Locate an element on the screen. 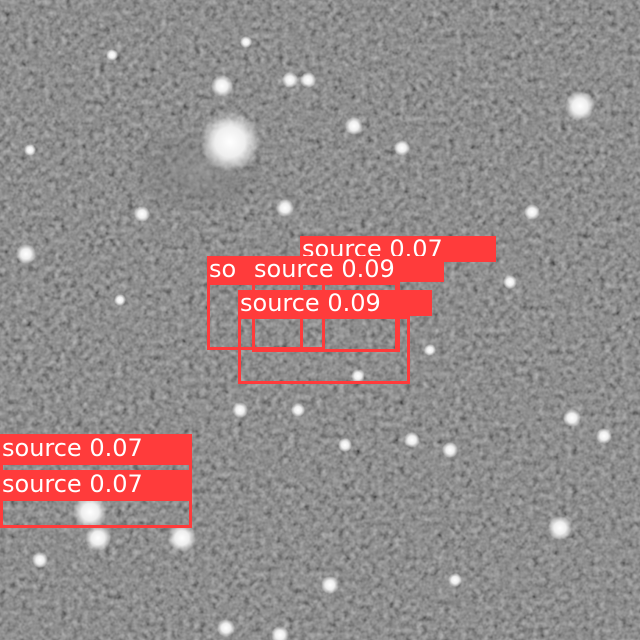 The height and width of the screenshot is (640, 640). detection-label: so is located at coordinates (222, 269).